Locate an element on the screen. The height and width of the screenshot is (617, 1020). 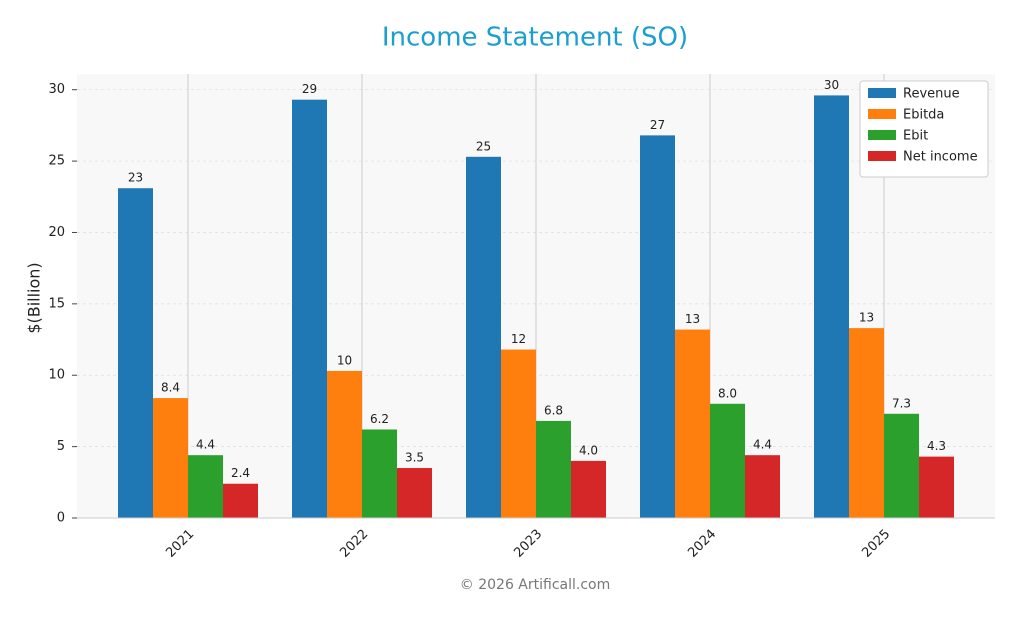
footer: © 2026 Artificall.com is located at coordinates (535, 585).